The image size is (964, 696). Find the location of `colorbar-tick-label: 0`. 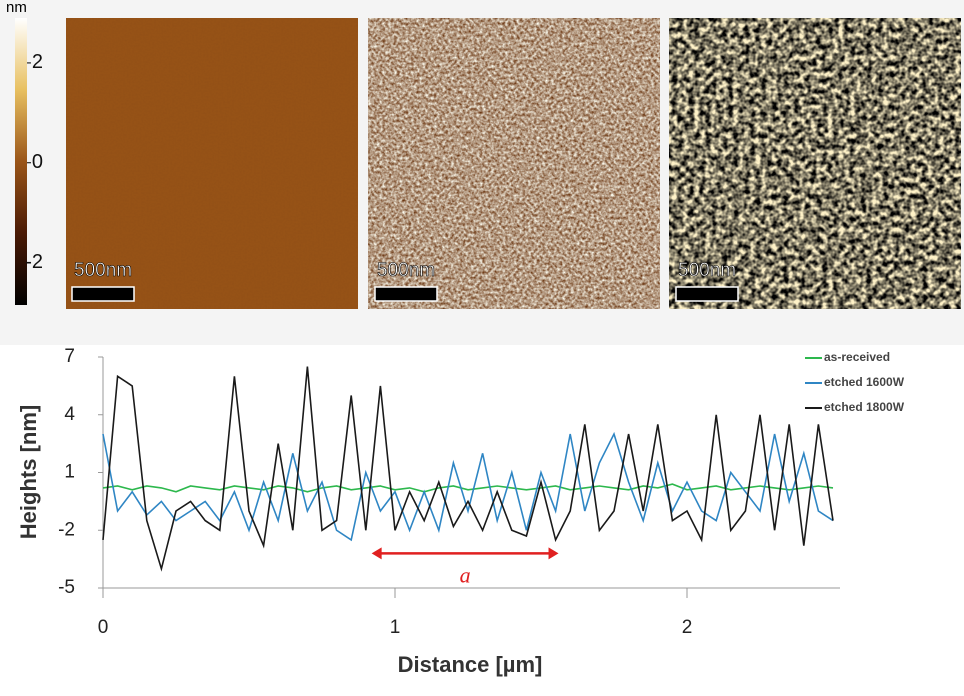

colorbar-tick-label: 0 is located at coordinates (37, 162).